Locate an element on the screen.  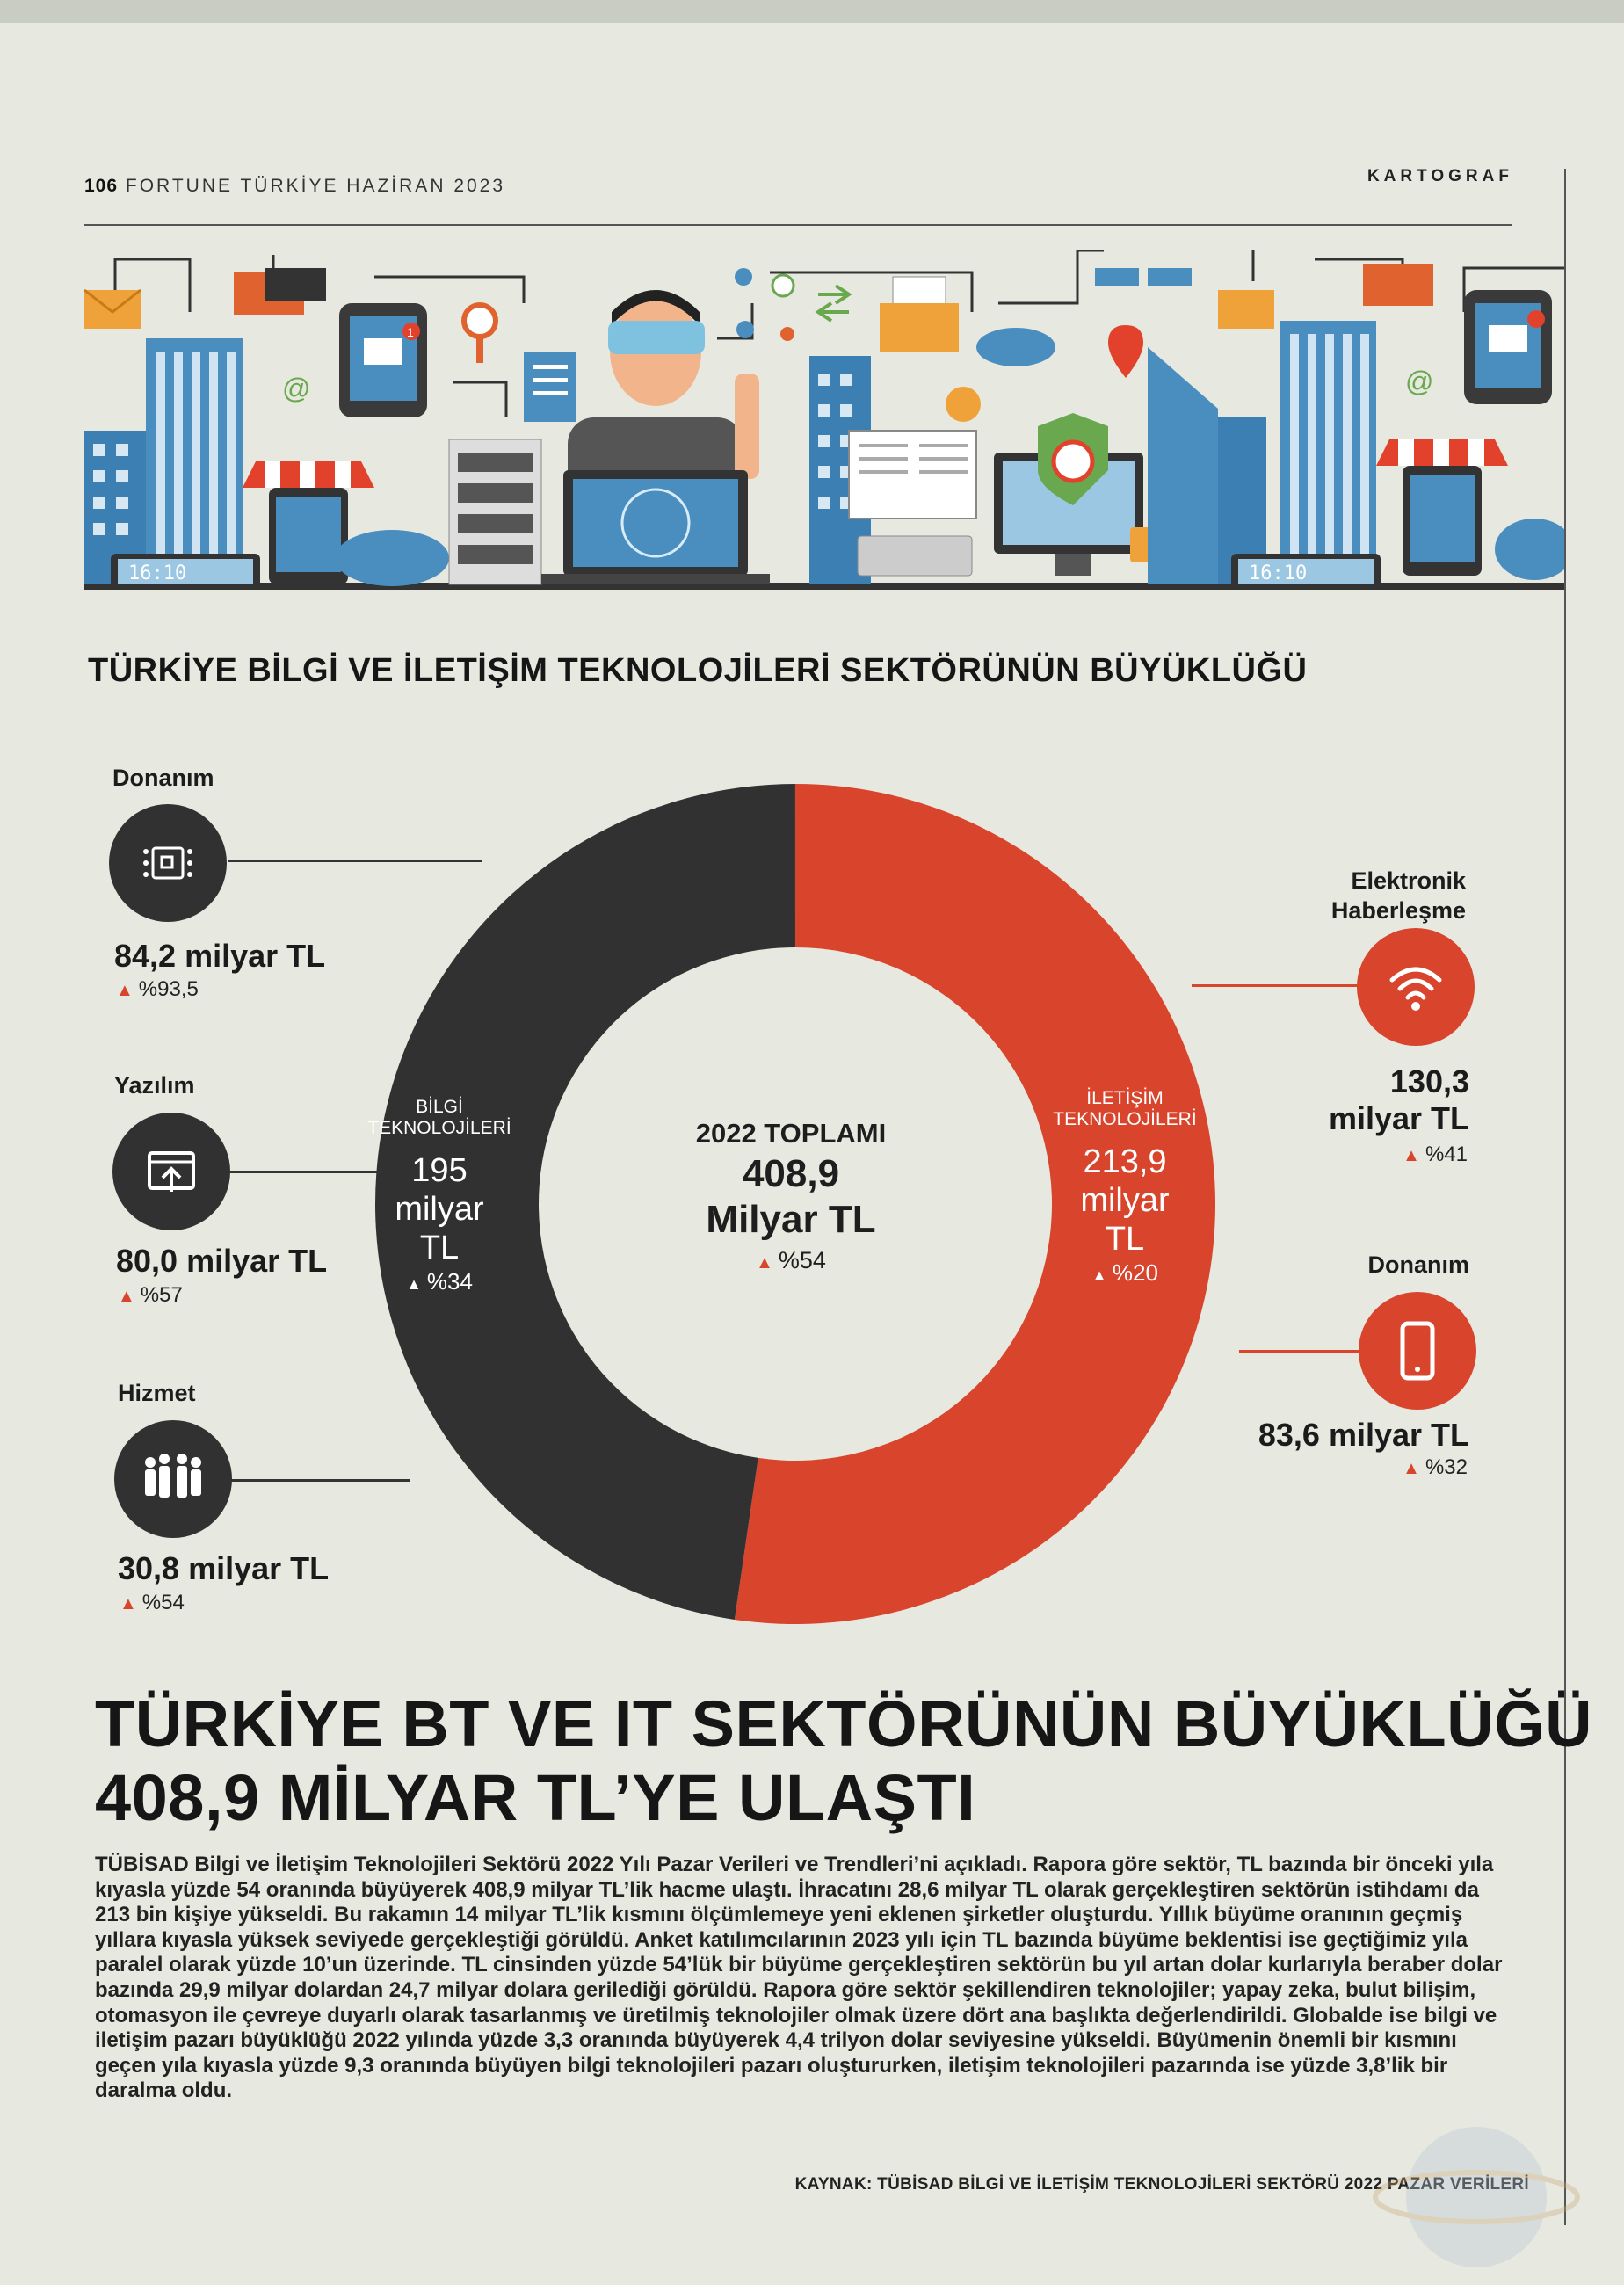
arrows-icon is located at coordinates (833, 303).